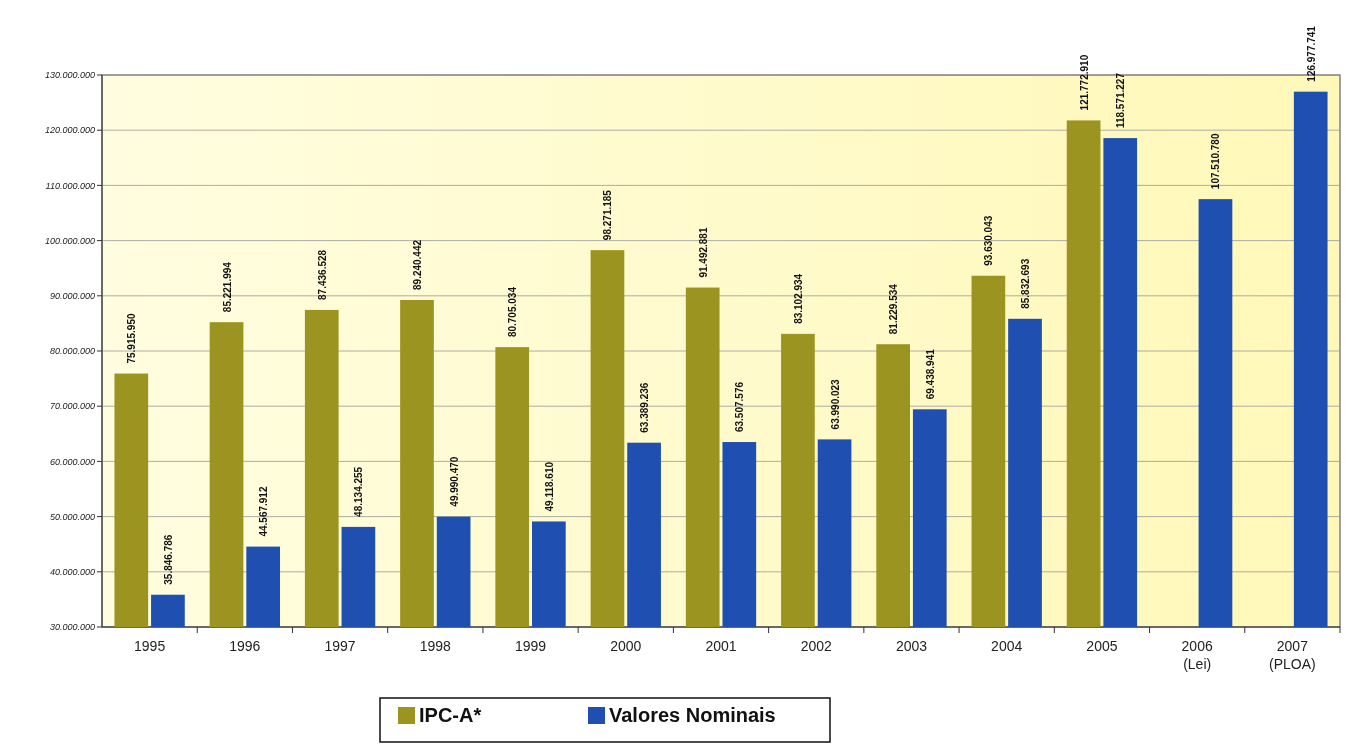  Describe the element at coordinates (1216, 161) in the screenshot. I see `data-label: 107.510.780` at that location.